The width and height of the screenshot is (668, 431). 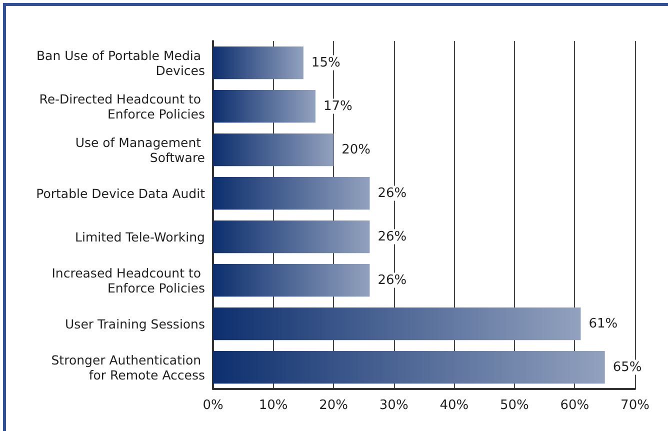 I want to click on y-tick-label: Ban Use of Portable Media Devices, so click(x=120, y=63).